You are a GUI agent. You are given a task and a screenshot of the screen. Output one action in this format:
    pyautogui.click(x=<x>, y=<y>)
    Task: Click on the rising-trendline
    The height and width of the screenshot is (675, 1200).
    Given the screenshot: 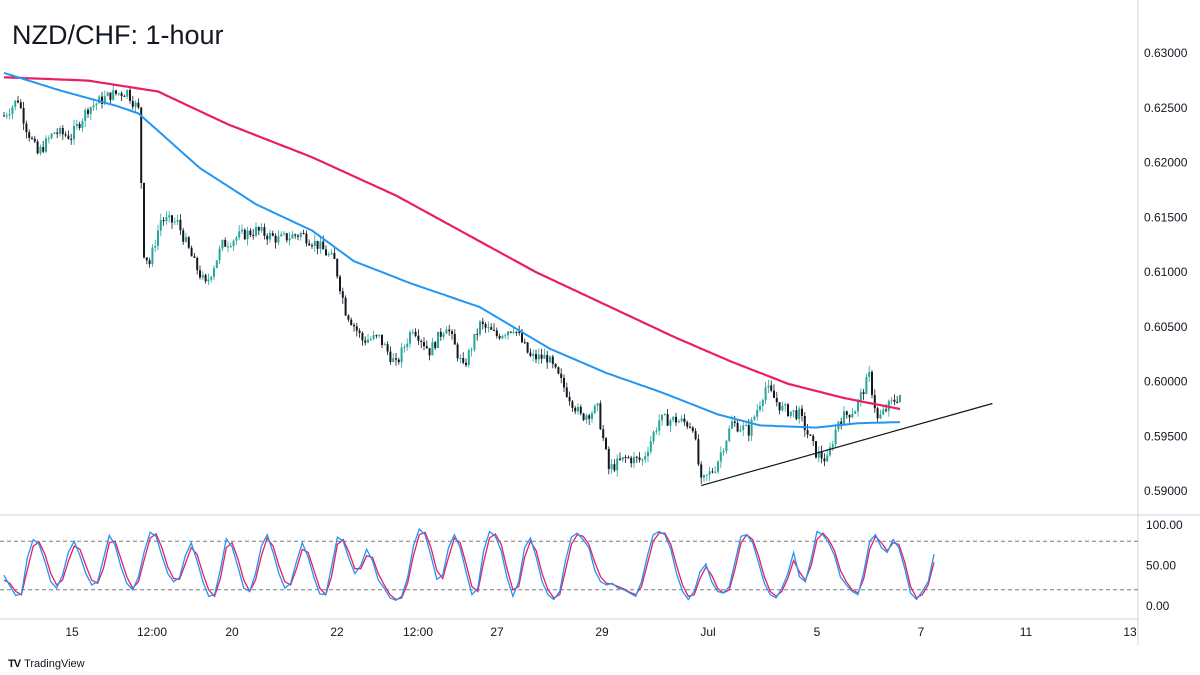 What is the action you would take?
    pyautogui.click(x=847, y=444)
    